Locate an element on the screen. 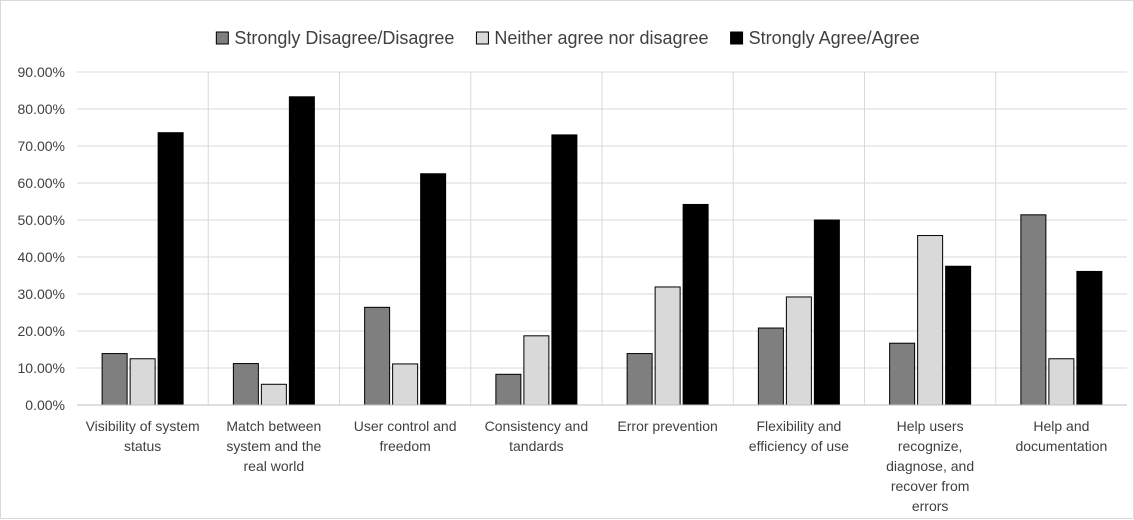  legend-label: Neither agree nor disagree is located at coordinates (601, 38).